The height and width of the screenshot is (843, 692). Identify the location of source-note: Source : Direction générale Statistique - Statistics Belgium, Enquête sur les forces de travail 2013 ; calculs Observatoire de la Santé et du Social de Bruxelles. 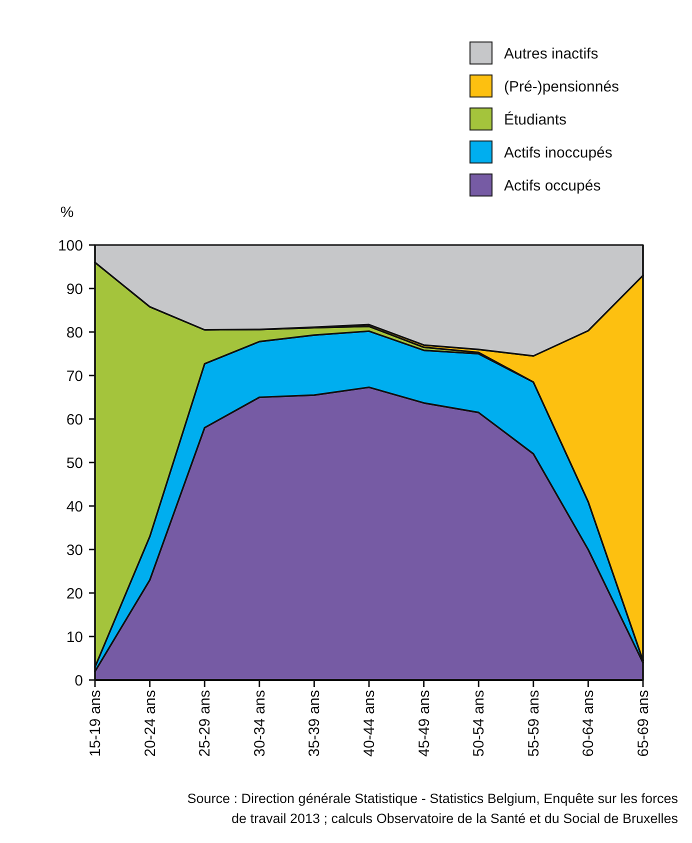
(432, 808).